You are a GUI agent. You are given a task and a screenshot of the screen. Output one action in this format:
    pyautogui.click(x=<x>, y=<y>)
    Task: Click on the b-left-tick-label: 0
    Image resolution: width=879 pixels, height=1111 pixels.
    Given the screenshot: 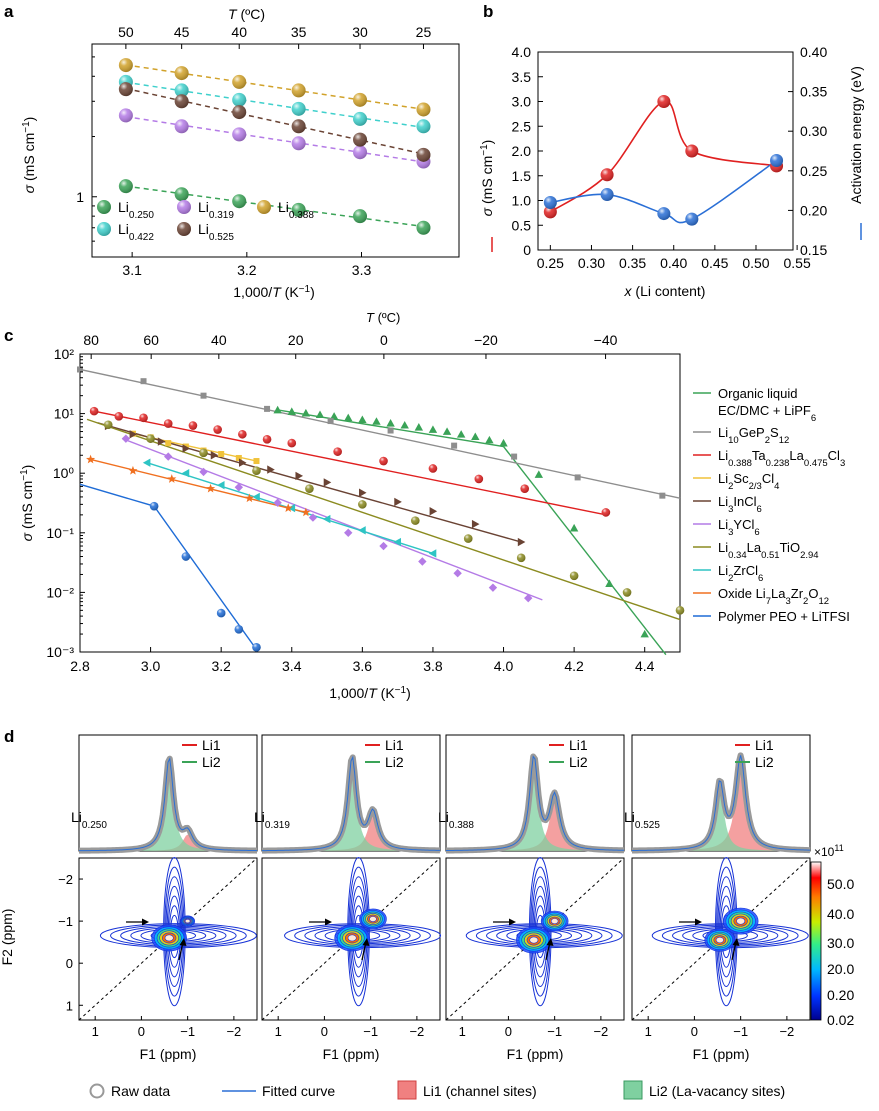 What is the action you would take?
    pyautogui.click(x=527, y=250)
    